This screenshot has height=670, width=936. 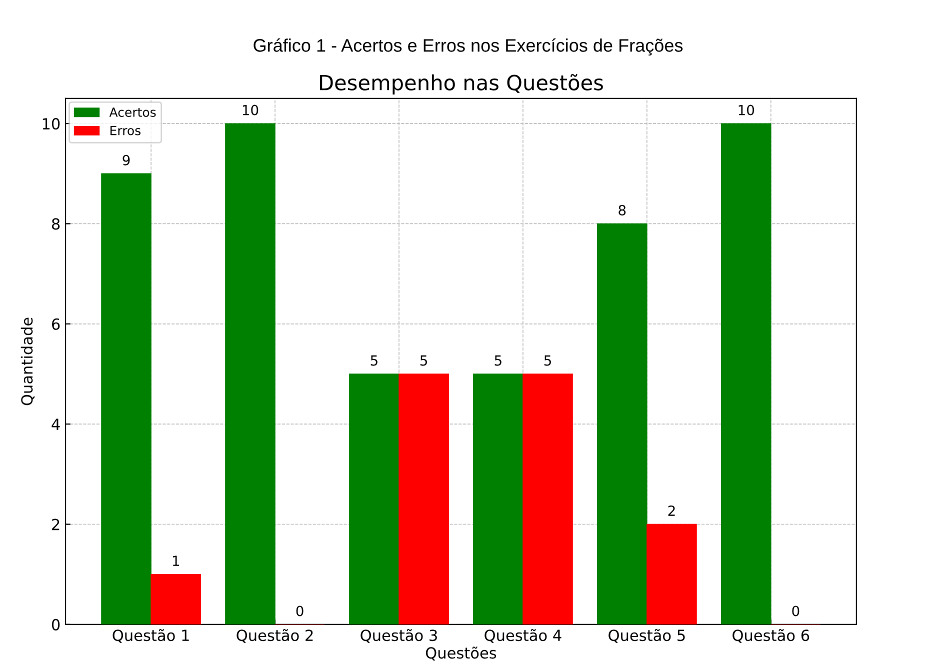 I want to click on chart-title: Gráfico 1 - Acertos e Erros nos Exercícios de Frações, so click(x=468, y=47).